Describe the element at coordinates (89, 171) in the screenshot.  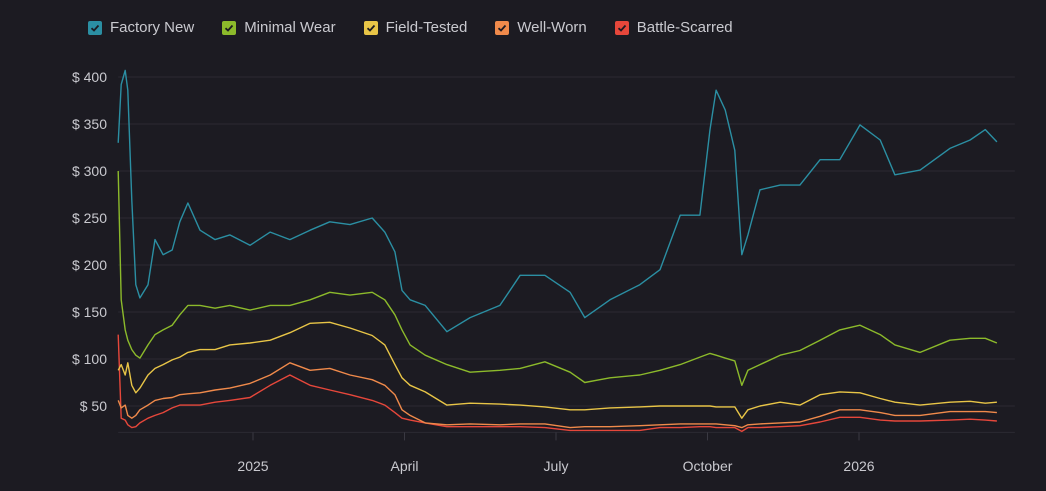
I see `y-tick-label: $ 300` at that location.